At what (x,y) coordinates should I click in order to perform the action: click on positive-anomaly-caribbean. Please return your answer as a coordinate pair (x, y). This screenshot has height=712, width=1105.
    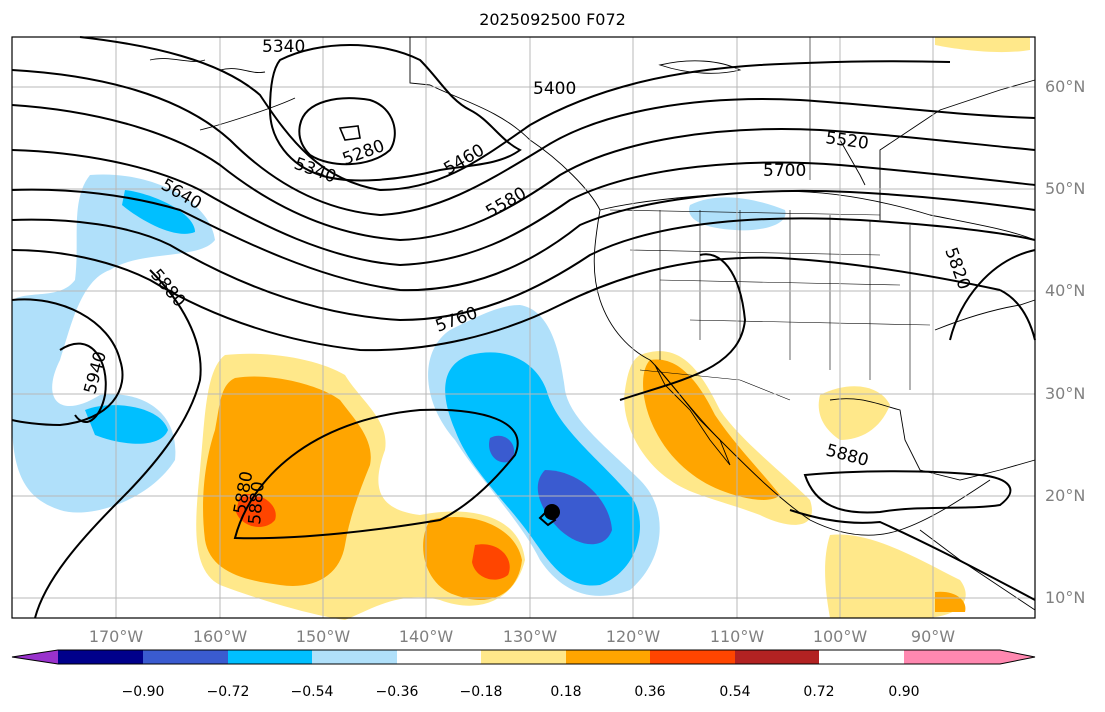
    Looking at the image, I should click on (895, 576).